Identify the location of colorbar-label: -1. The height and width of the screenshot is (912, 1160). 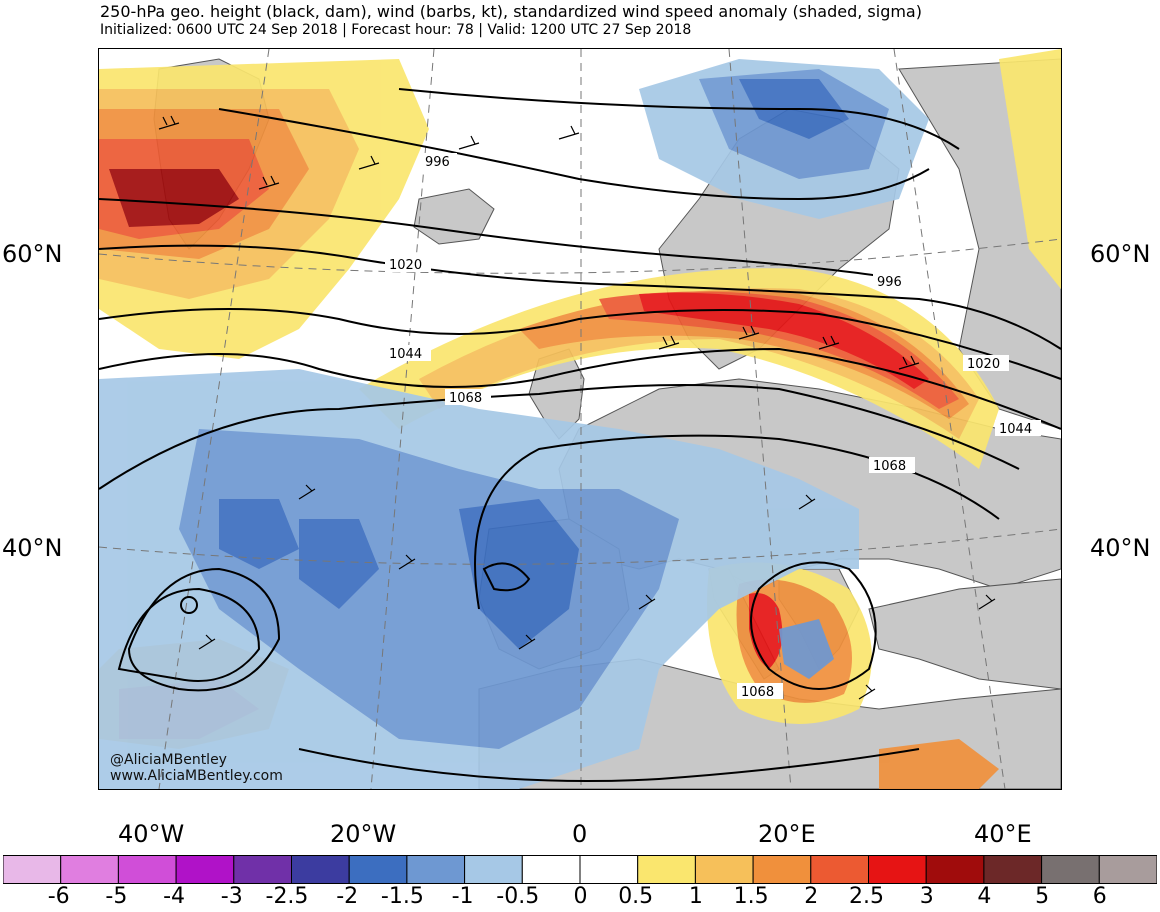
(462, 896).